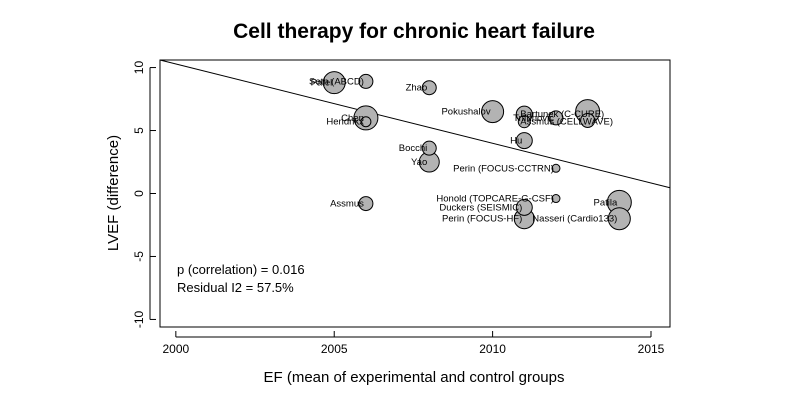 This screenshot has width=800, height=400. What do you see at coordinates (574, 219) in the screenshot?
I see `point-label: Nasseri (Cardio133)` at bounding box center [574, 219].